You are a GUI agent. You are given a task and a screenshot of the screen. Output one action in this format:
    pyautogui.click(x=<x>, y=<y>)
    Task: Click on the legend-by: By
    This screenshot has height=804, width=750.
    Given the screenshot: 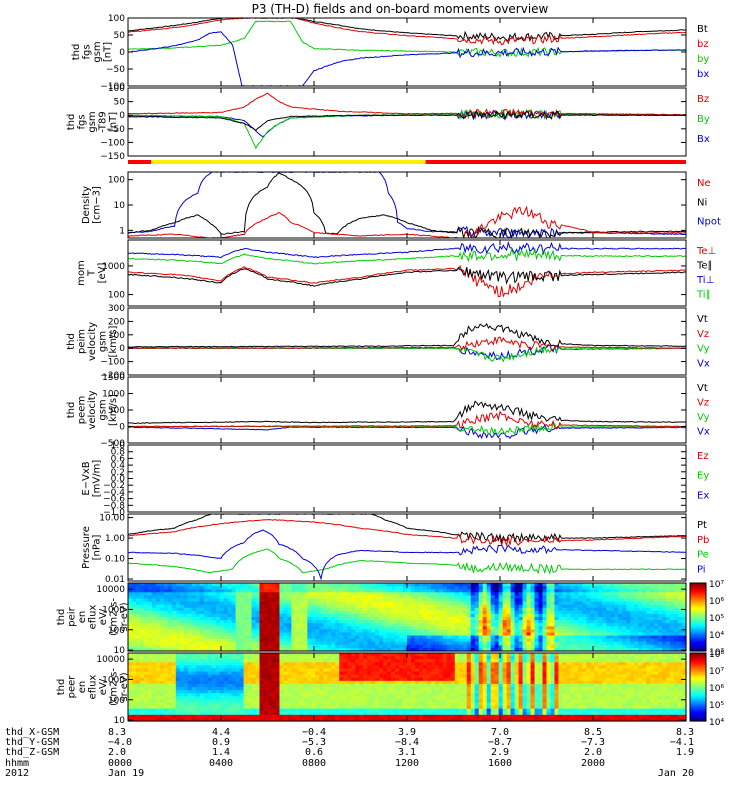 What is the action you would take?
    pyautogui.click(x=703, y=119)
    